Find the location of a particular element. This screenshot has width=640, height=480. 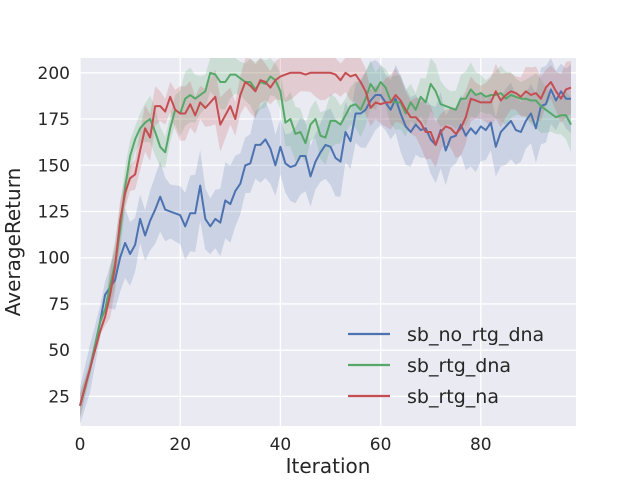

y-axis-label: AverageReturn is located at coordinates (13, 242).